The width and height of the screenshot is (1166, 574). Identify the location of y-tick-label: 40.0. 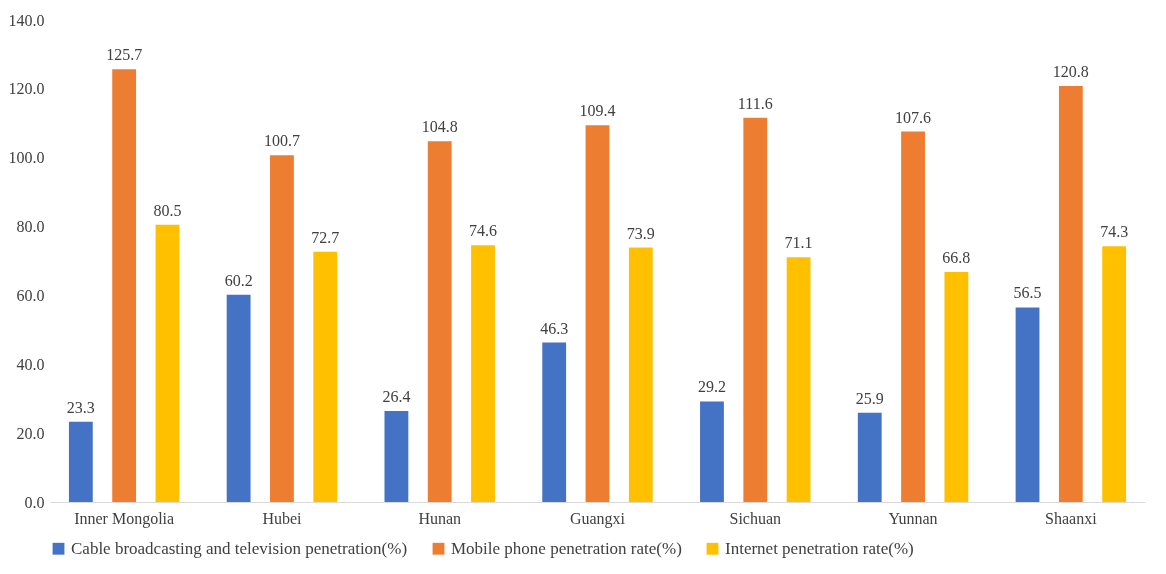
(30, 364).